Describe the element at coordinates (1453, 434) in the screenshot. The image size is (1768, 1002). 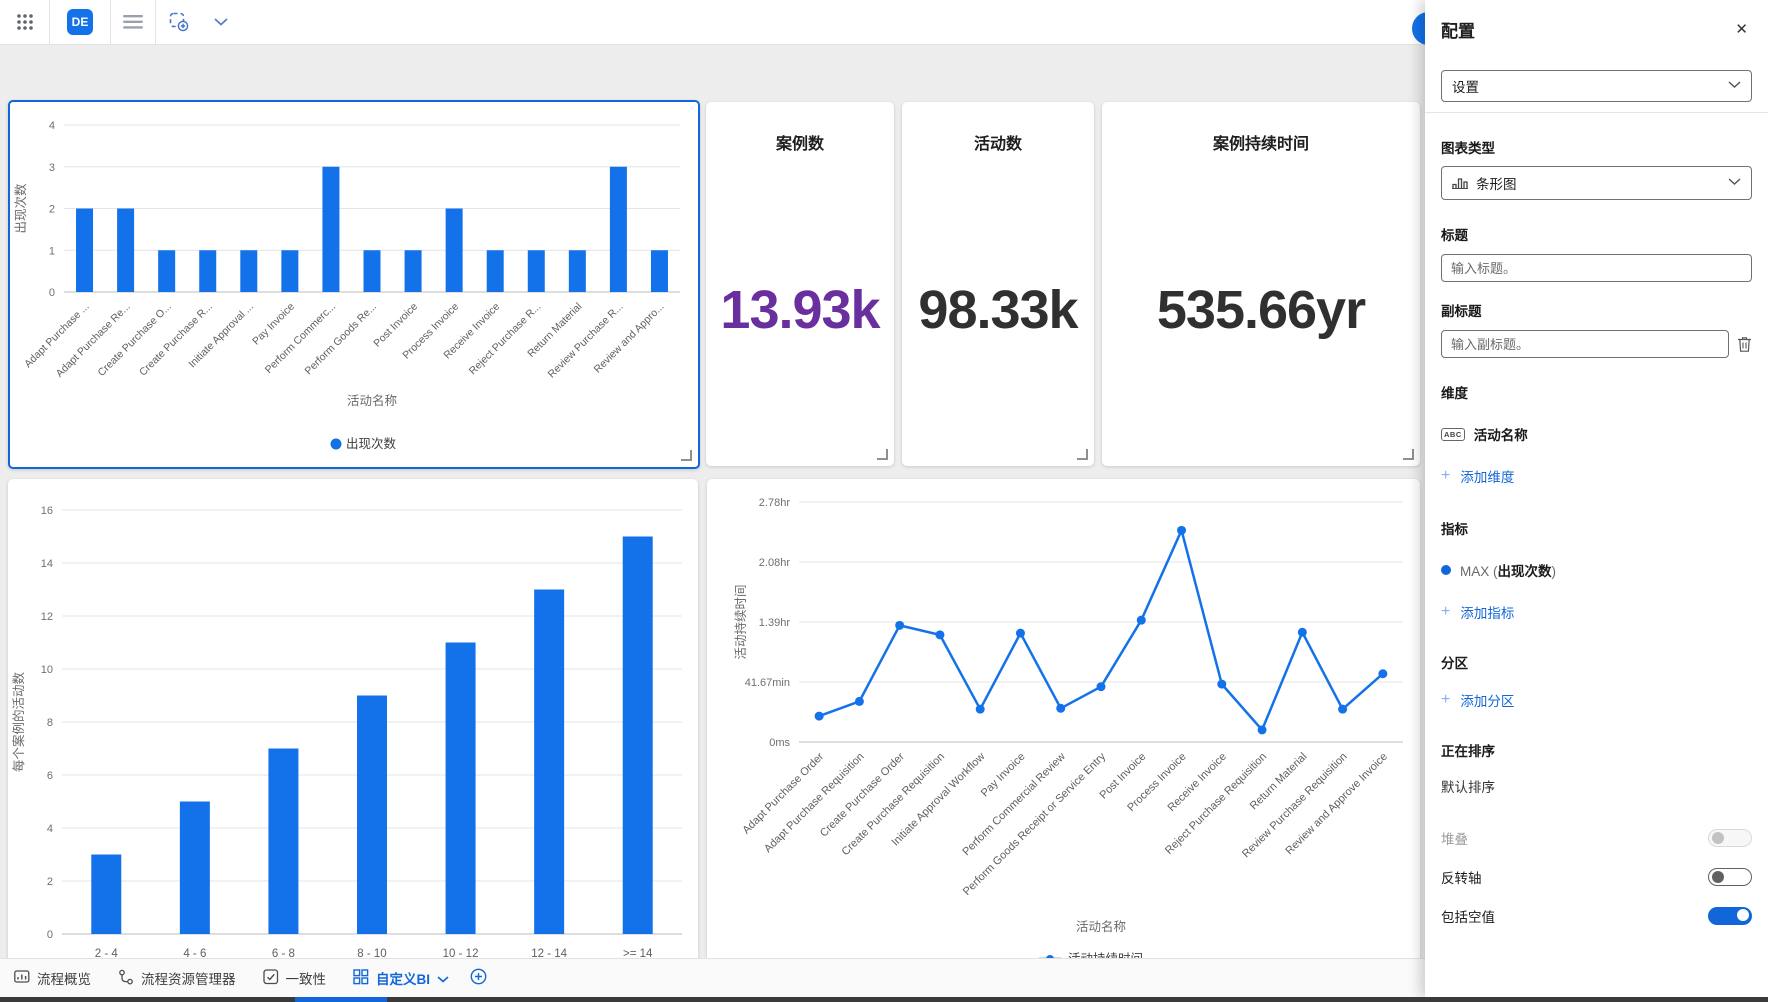
I see `text-type-icon: ABC` at that location.